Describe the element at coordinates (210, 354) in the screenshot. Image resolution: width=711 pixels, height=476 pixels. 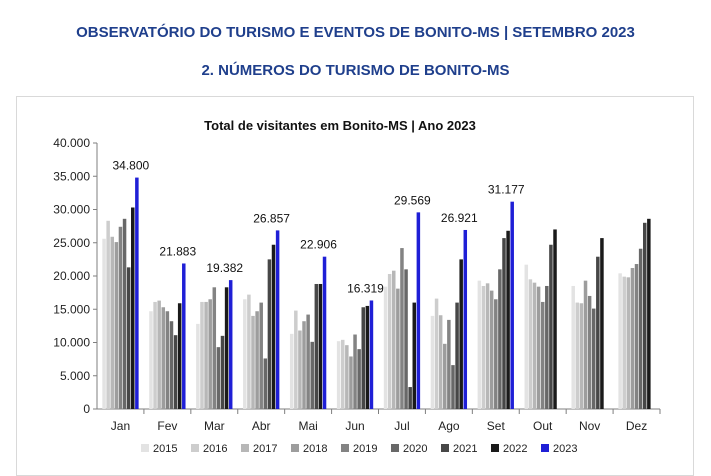
I see `bar-2018-Mar` at that location.